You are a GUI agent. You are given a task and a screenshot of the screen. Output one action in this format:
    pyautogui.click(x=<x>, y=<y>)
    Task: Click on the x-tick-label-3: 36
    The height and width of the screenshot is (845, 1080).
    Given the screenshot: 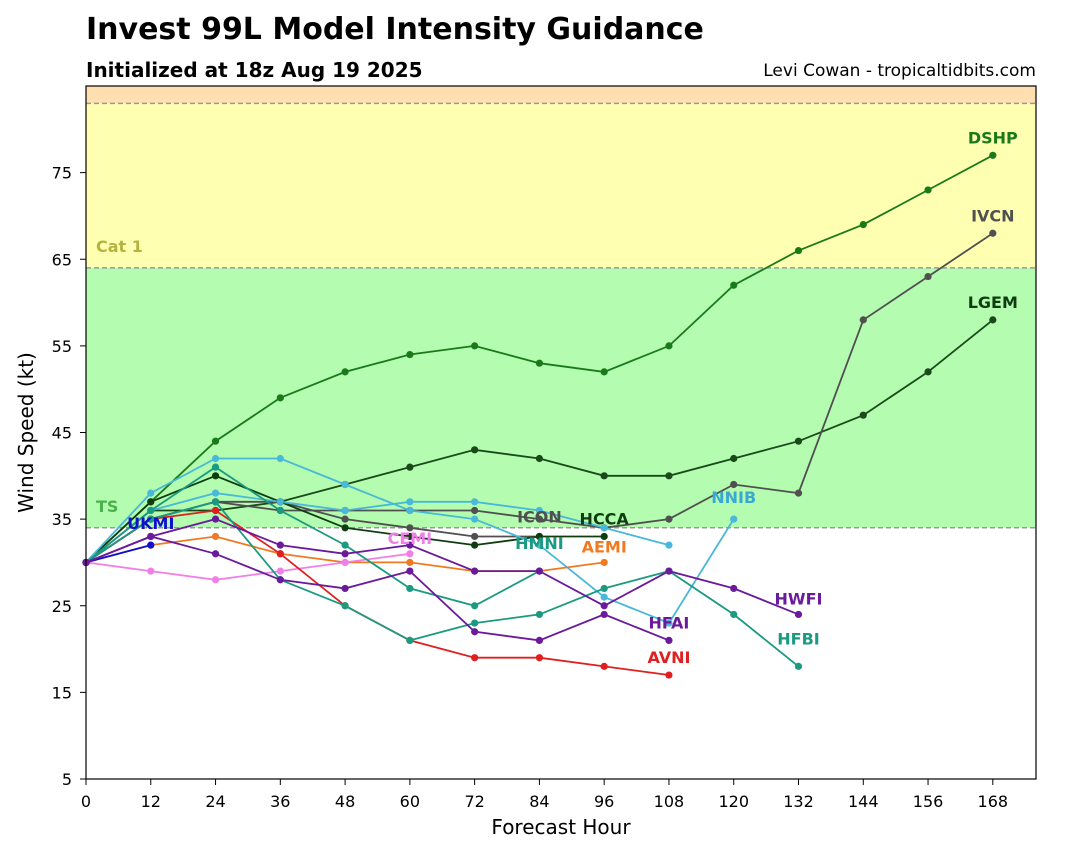 What is the action you would take?
    pyautogui.click(x=280, y=801)
    